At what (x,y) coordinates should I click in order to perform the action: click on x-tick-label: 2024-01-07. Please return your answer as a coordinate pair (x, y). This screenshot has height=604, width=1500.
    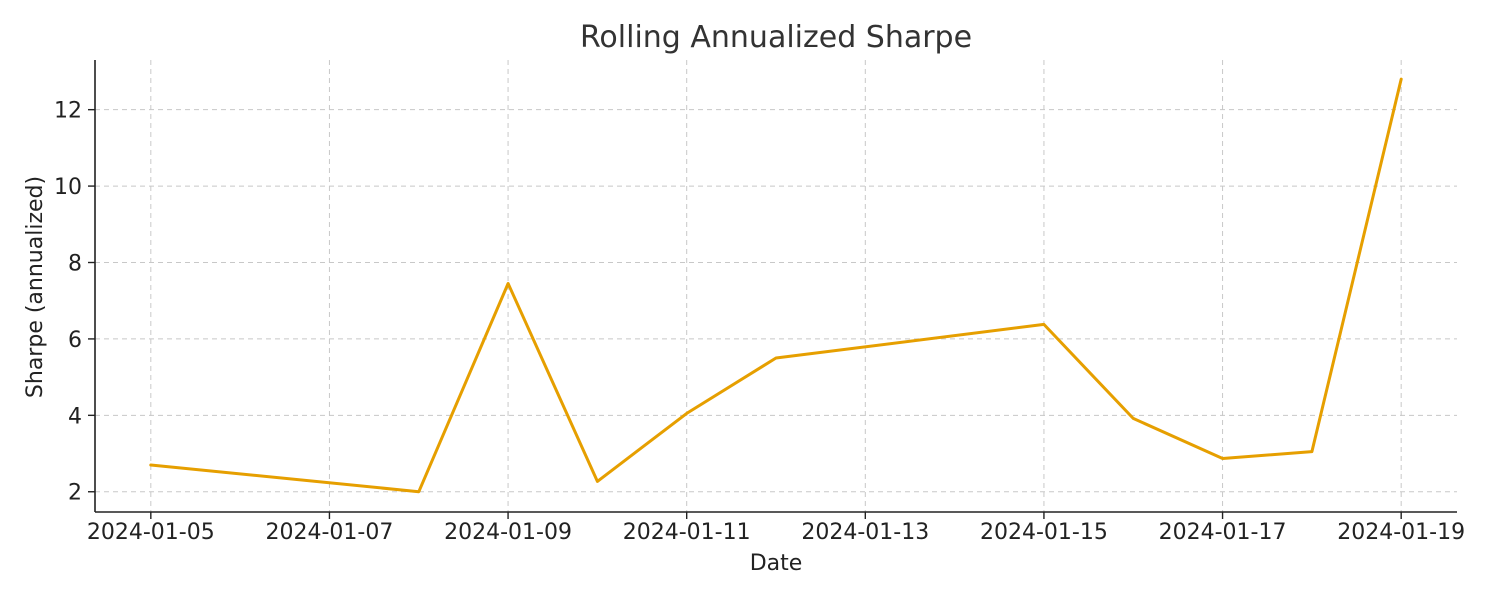
    Looking at the image, I should click on (330, 532).